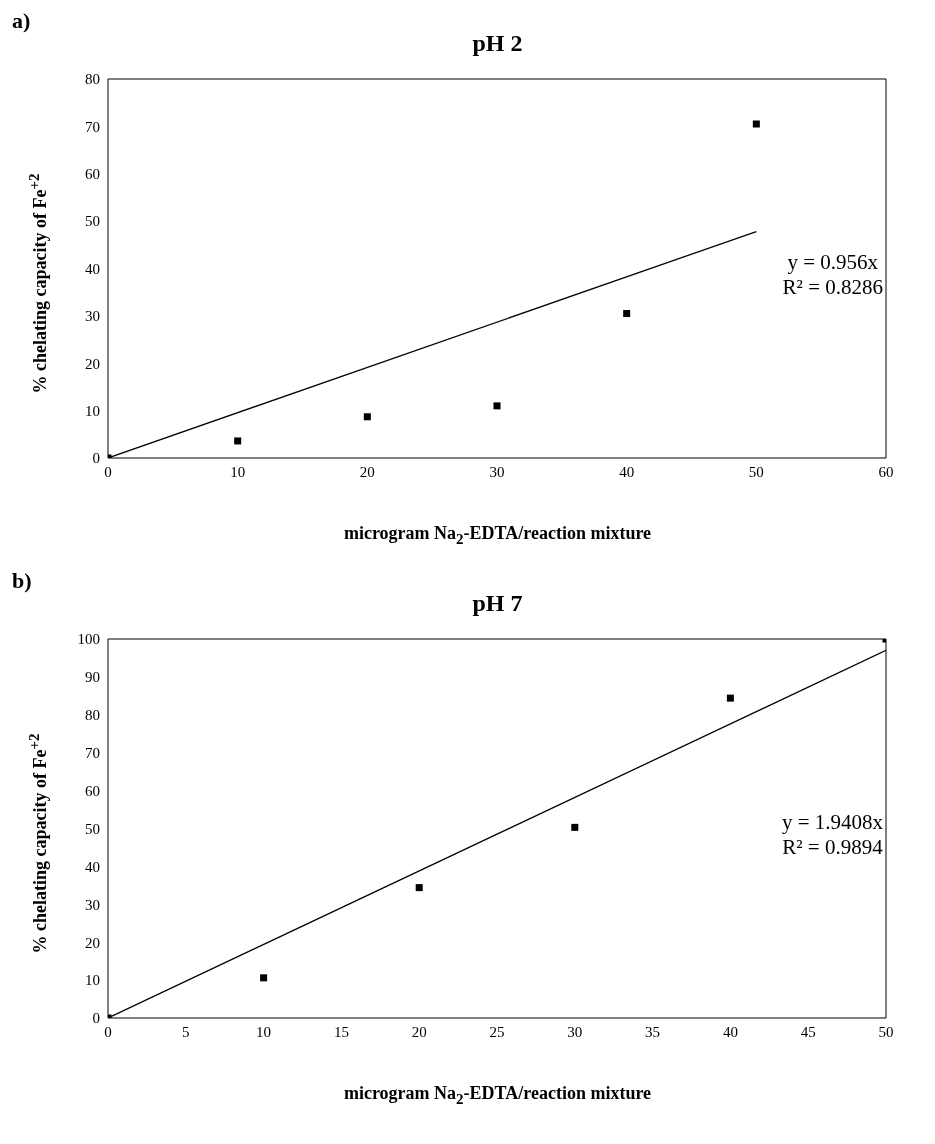 The height and width of the screenshot is (1144, 935). Describe the element at coordinates (88, 639) in the screenshot. I see `y-tick-label: 100` at that location.